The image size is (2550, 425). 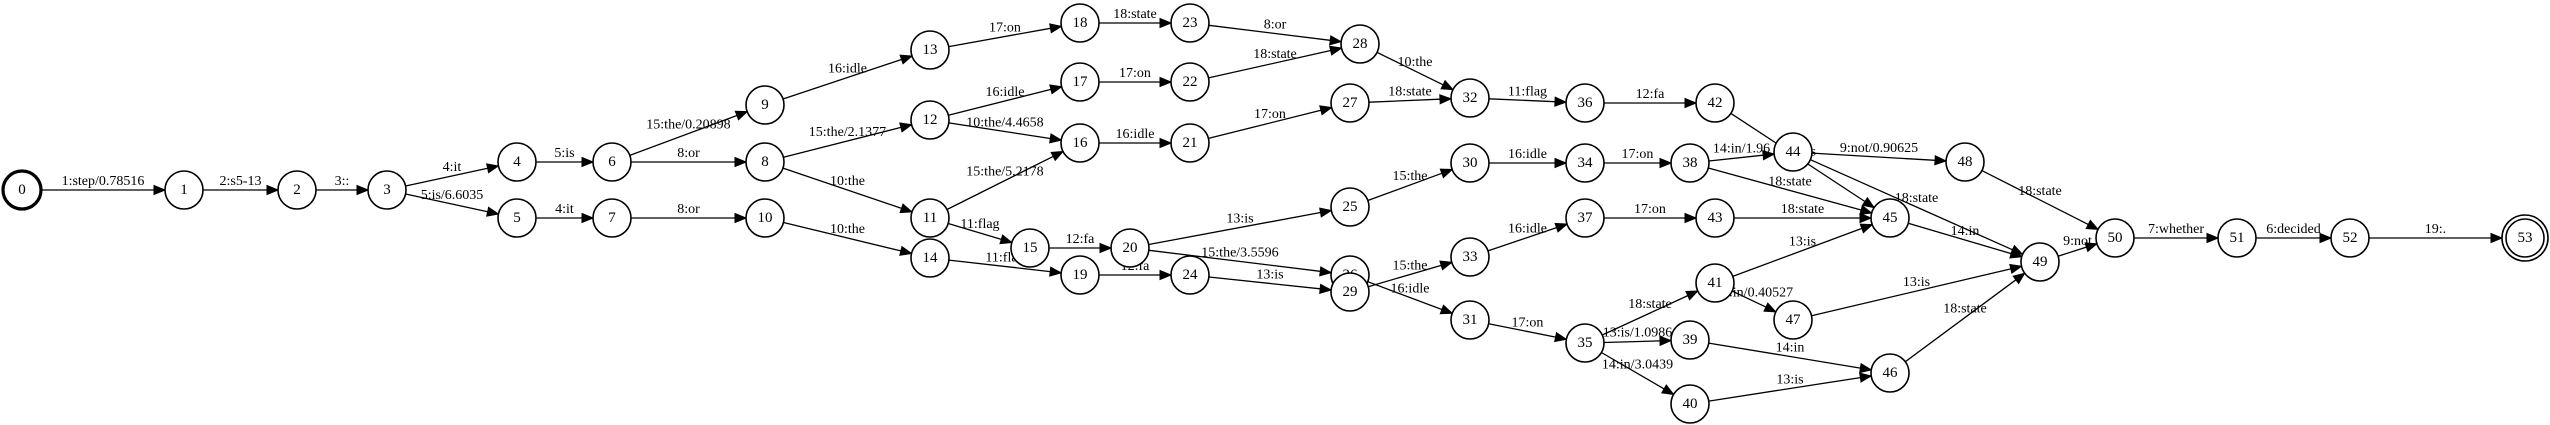 What do you see at coordinates (1004, 172) in the screenshot?
I see `edge-label: 15:the/5.2178` at bounding box center [1004, 172].